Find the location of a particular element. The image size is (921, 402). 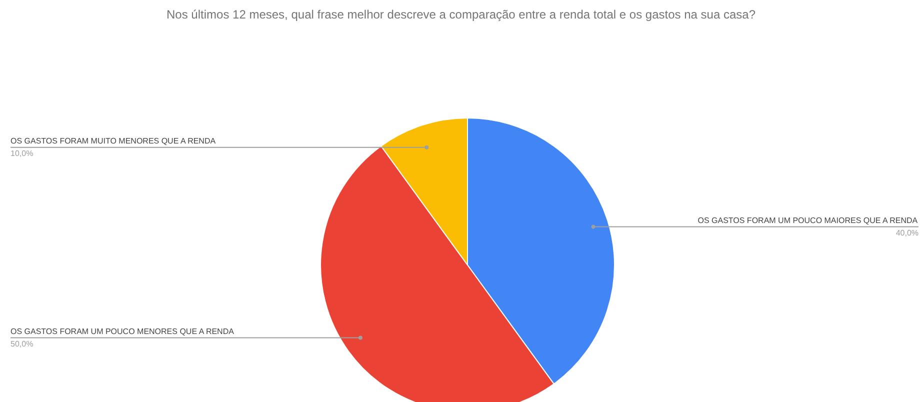

slice-label: OS GASTOS FORAM UM POUCO MENORES QUE A RENDA is located at coordinates (122, 331).